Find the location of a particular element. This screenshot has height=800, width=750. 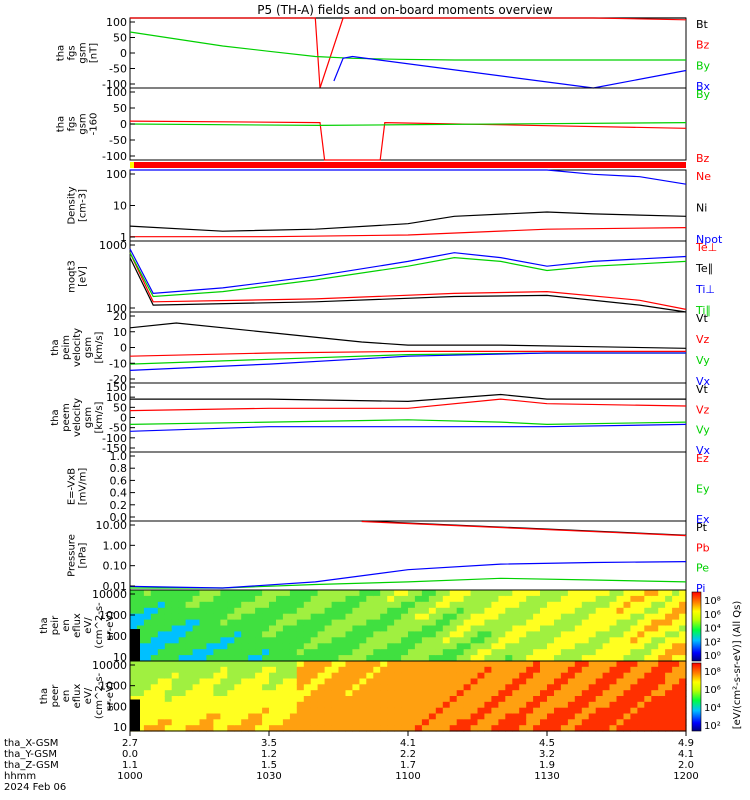

series-line-by is located at coordinates (407, 46).